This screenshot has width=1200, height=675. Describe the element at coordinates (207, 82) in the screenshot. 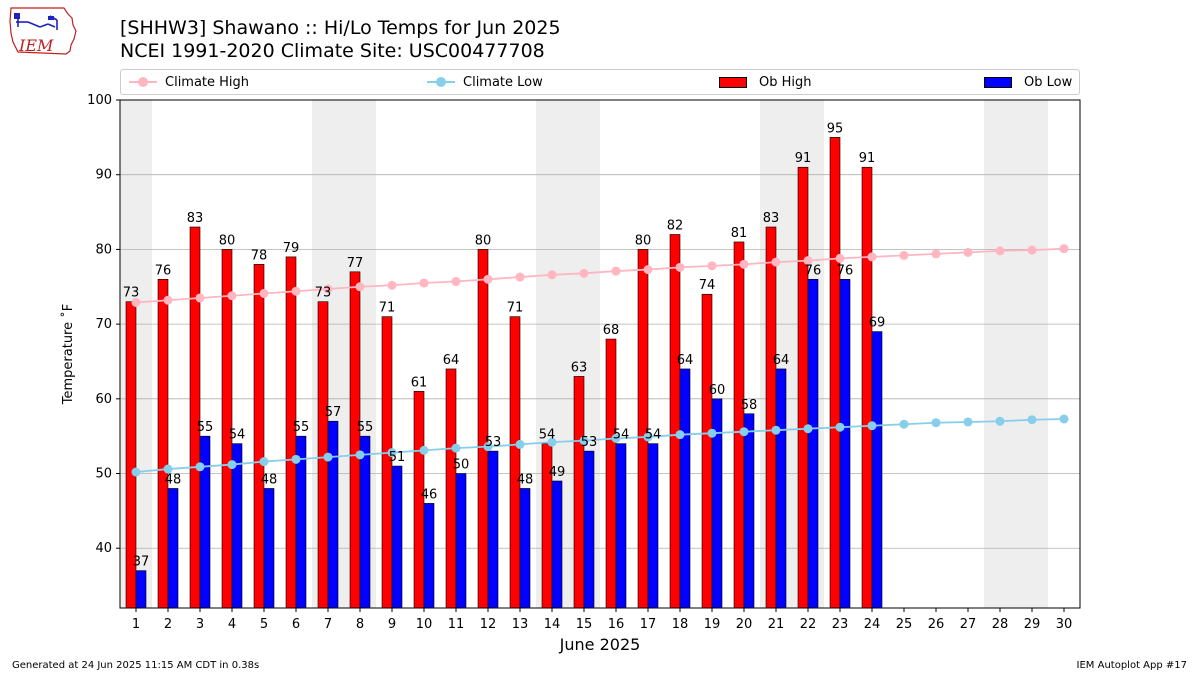

I see `legend-climate-high-label: Climate High` at that location.